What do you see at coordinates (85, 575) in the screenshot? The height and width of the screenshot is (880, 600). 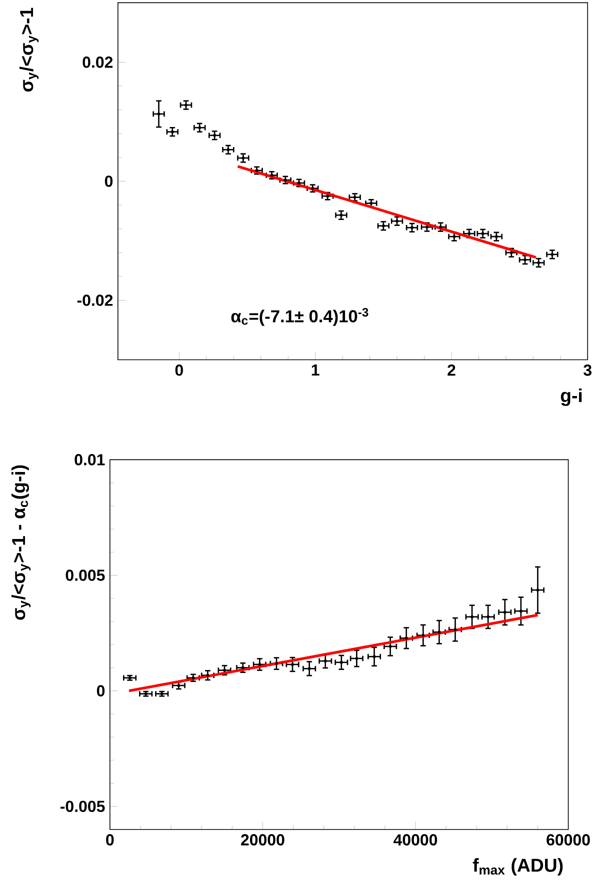 I see `y-tick-label: 0.005` at bounding box center [85, 575].